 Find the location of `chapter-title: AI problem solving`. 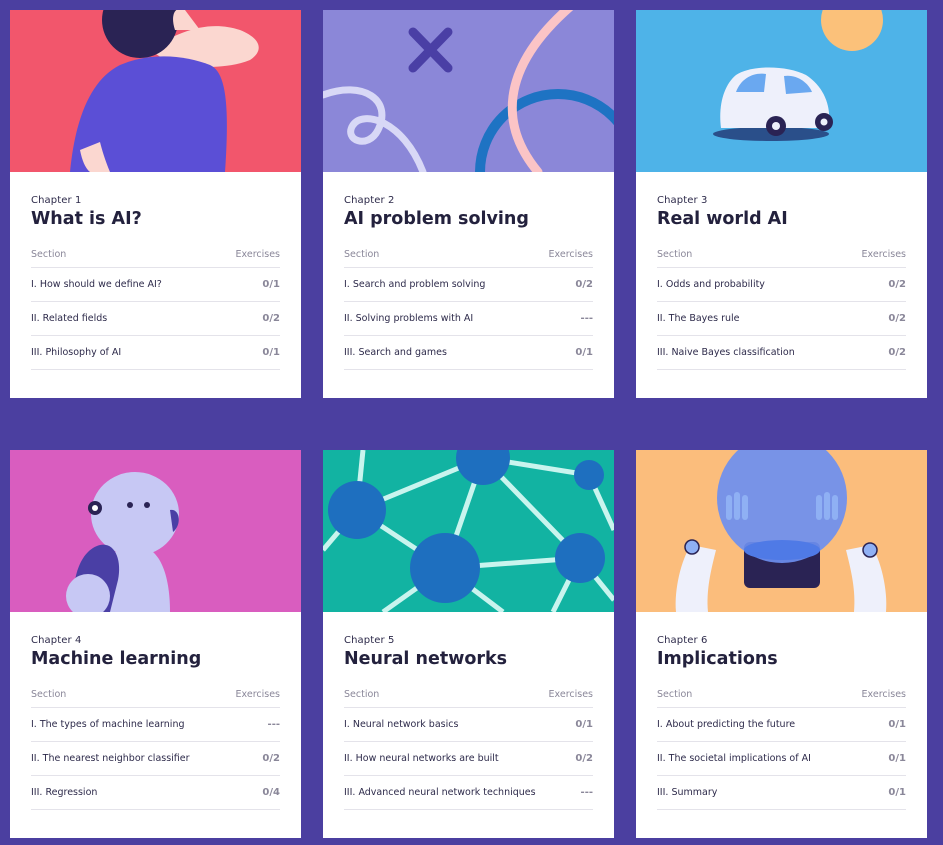

chapter-title: AI problem solving is located at coordinates (436, 219).